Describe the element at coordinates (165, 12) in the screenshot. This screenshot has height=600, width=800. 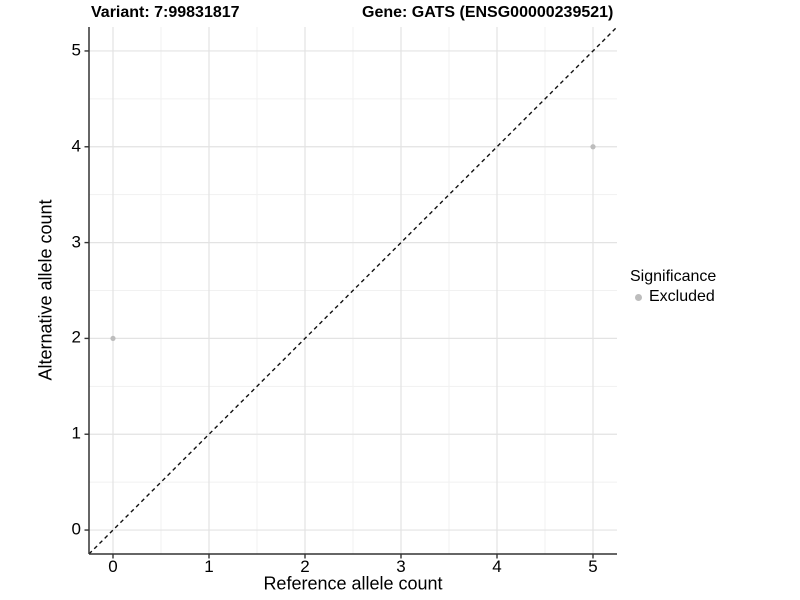
I see `plot-title-variant: Variant: 7:99831817` at that location.